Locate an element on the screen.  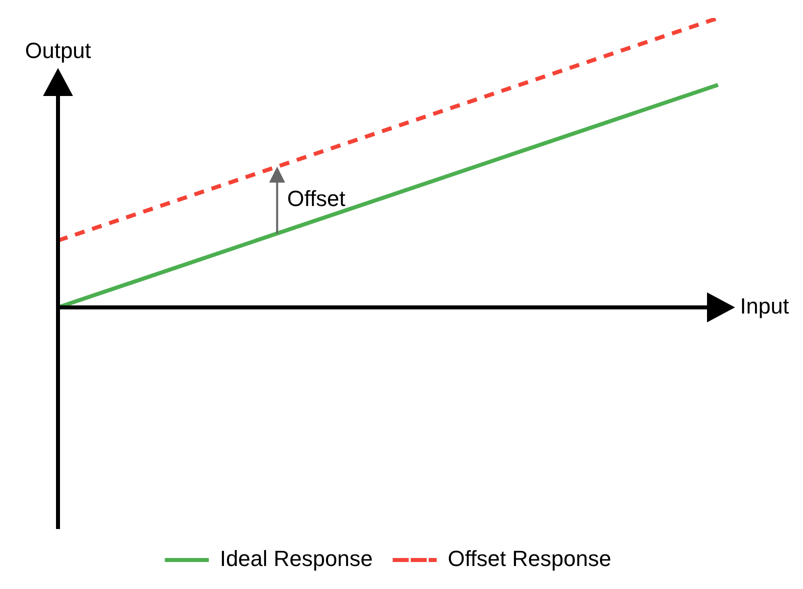
x-axis-title: Input is located at coordinates (764, 305).